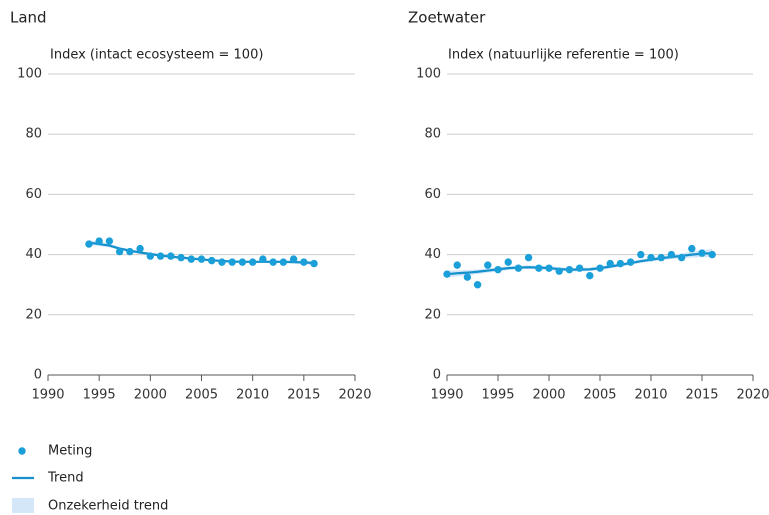 Image resolution: width=769 pixels, height=515 pixels. Describe the element at coordinates (70, 451) in the screenshot. I see `legend-label: Meting` at that location.